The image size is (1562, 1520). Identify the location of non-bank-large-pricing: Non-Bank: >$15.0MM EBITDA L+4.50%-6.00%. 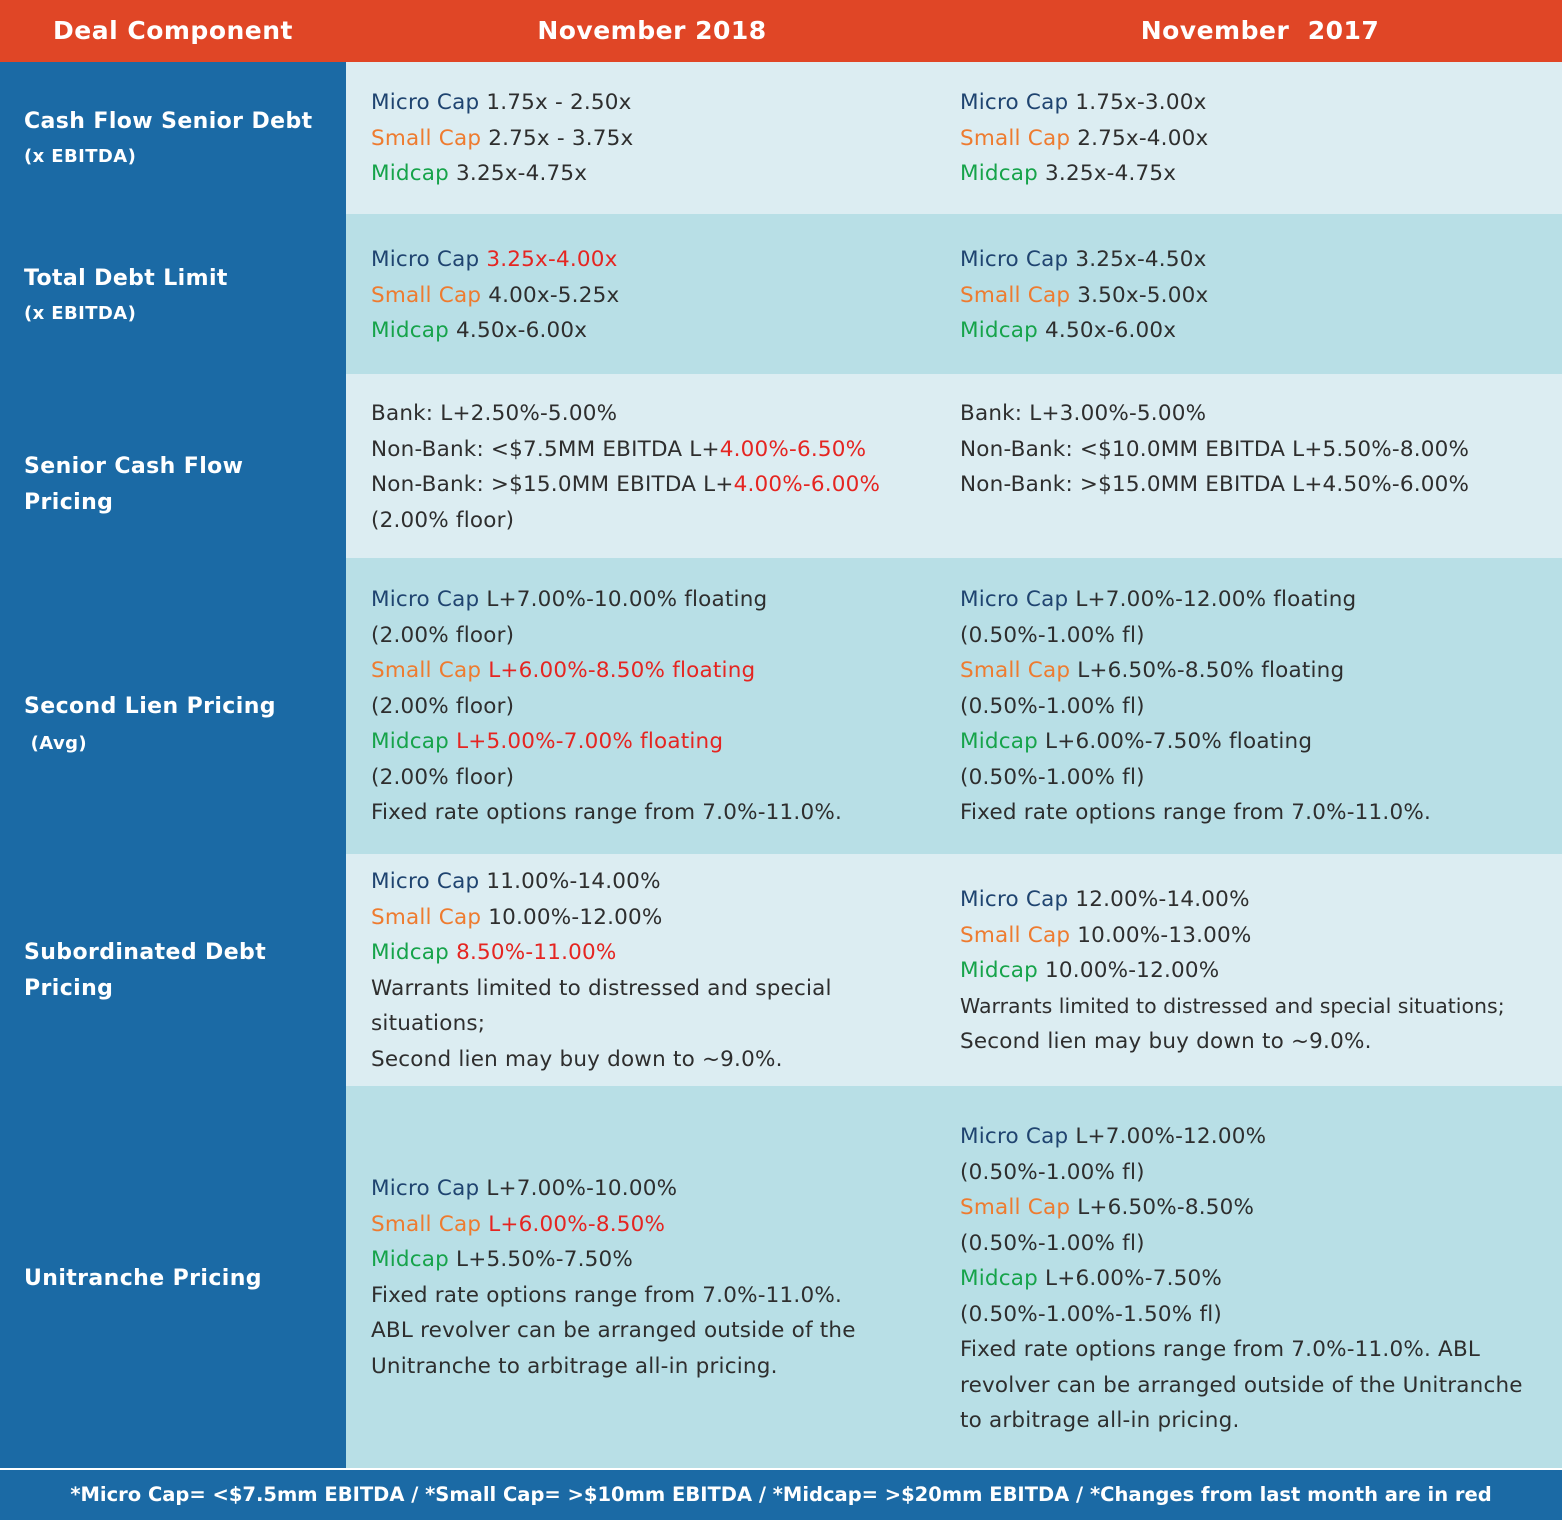
(1215, 484).